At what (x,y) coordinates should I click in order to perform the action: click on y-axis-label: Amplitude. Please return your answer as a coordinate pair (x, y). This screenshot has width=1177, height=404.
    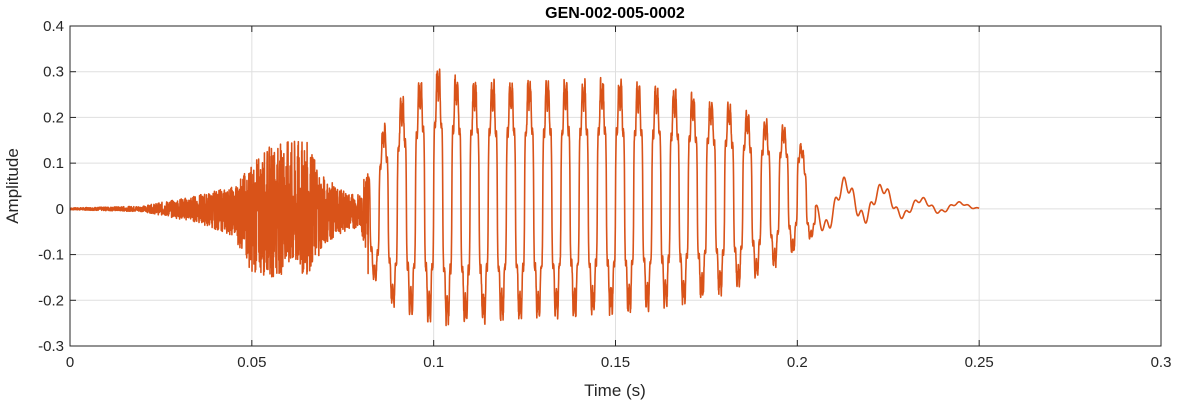
    Looking at the image, I should click on (12, 186).